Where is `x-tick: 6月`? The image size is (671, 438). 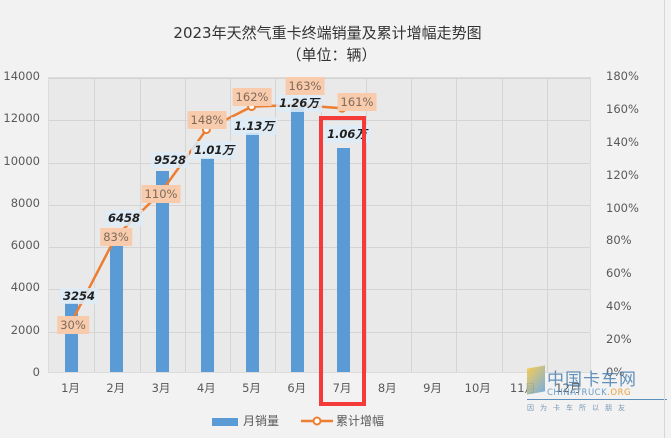 x-tick: 6月 is located at coordinates (297, 388).